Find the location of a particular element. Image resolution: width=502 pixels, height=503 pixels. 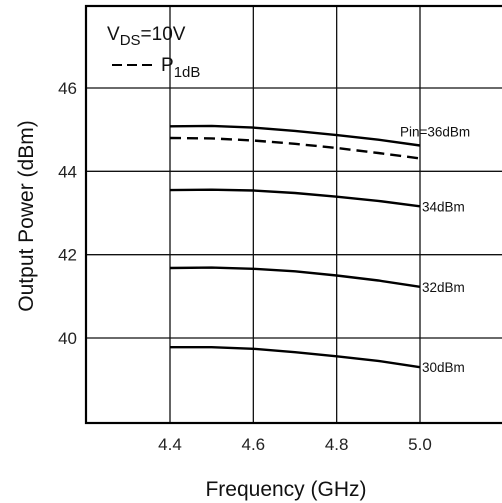

y-tick-label: 46 is located at coordinates (67, 88).